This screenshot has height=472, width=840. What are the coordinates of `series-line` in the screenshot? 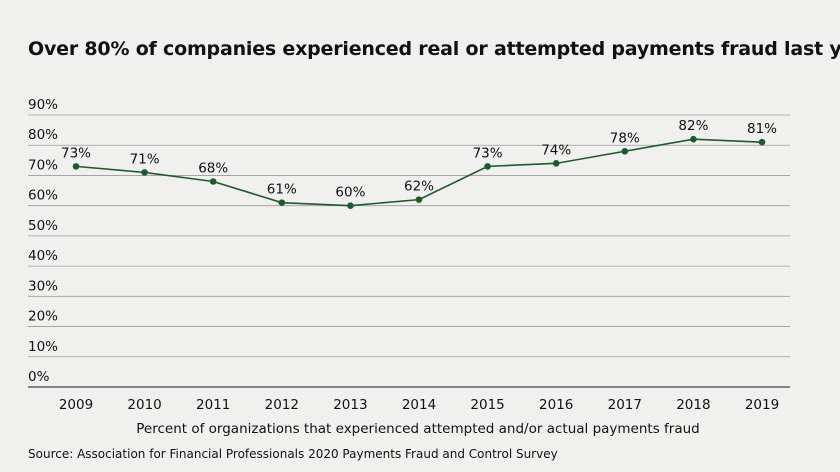 It's located at (419, 172).